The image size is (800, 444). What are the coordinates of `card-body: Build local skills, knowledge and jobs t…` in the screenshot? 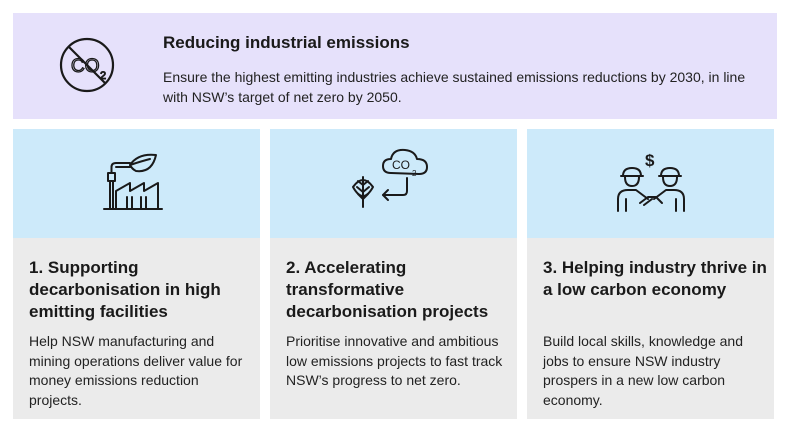 It's located at (643, 370).